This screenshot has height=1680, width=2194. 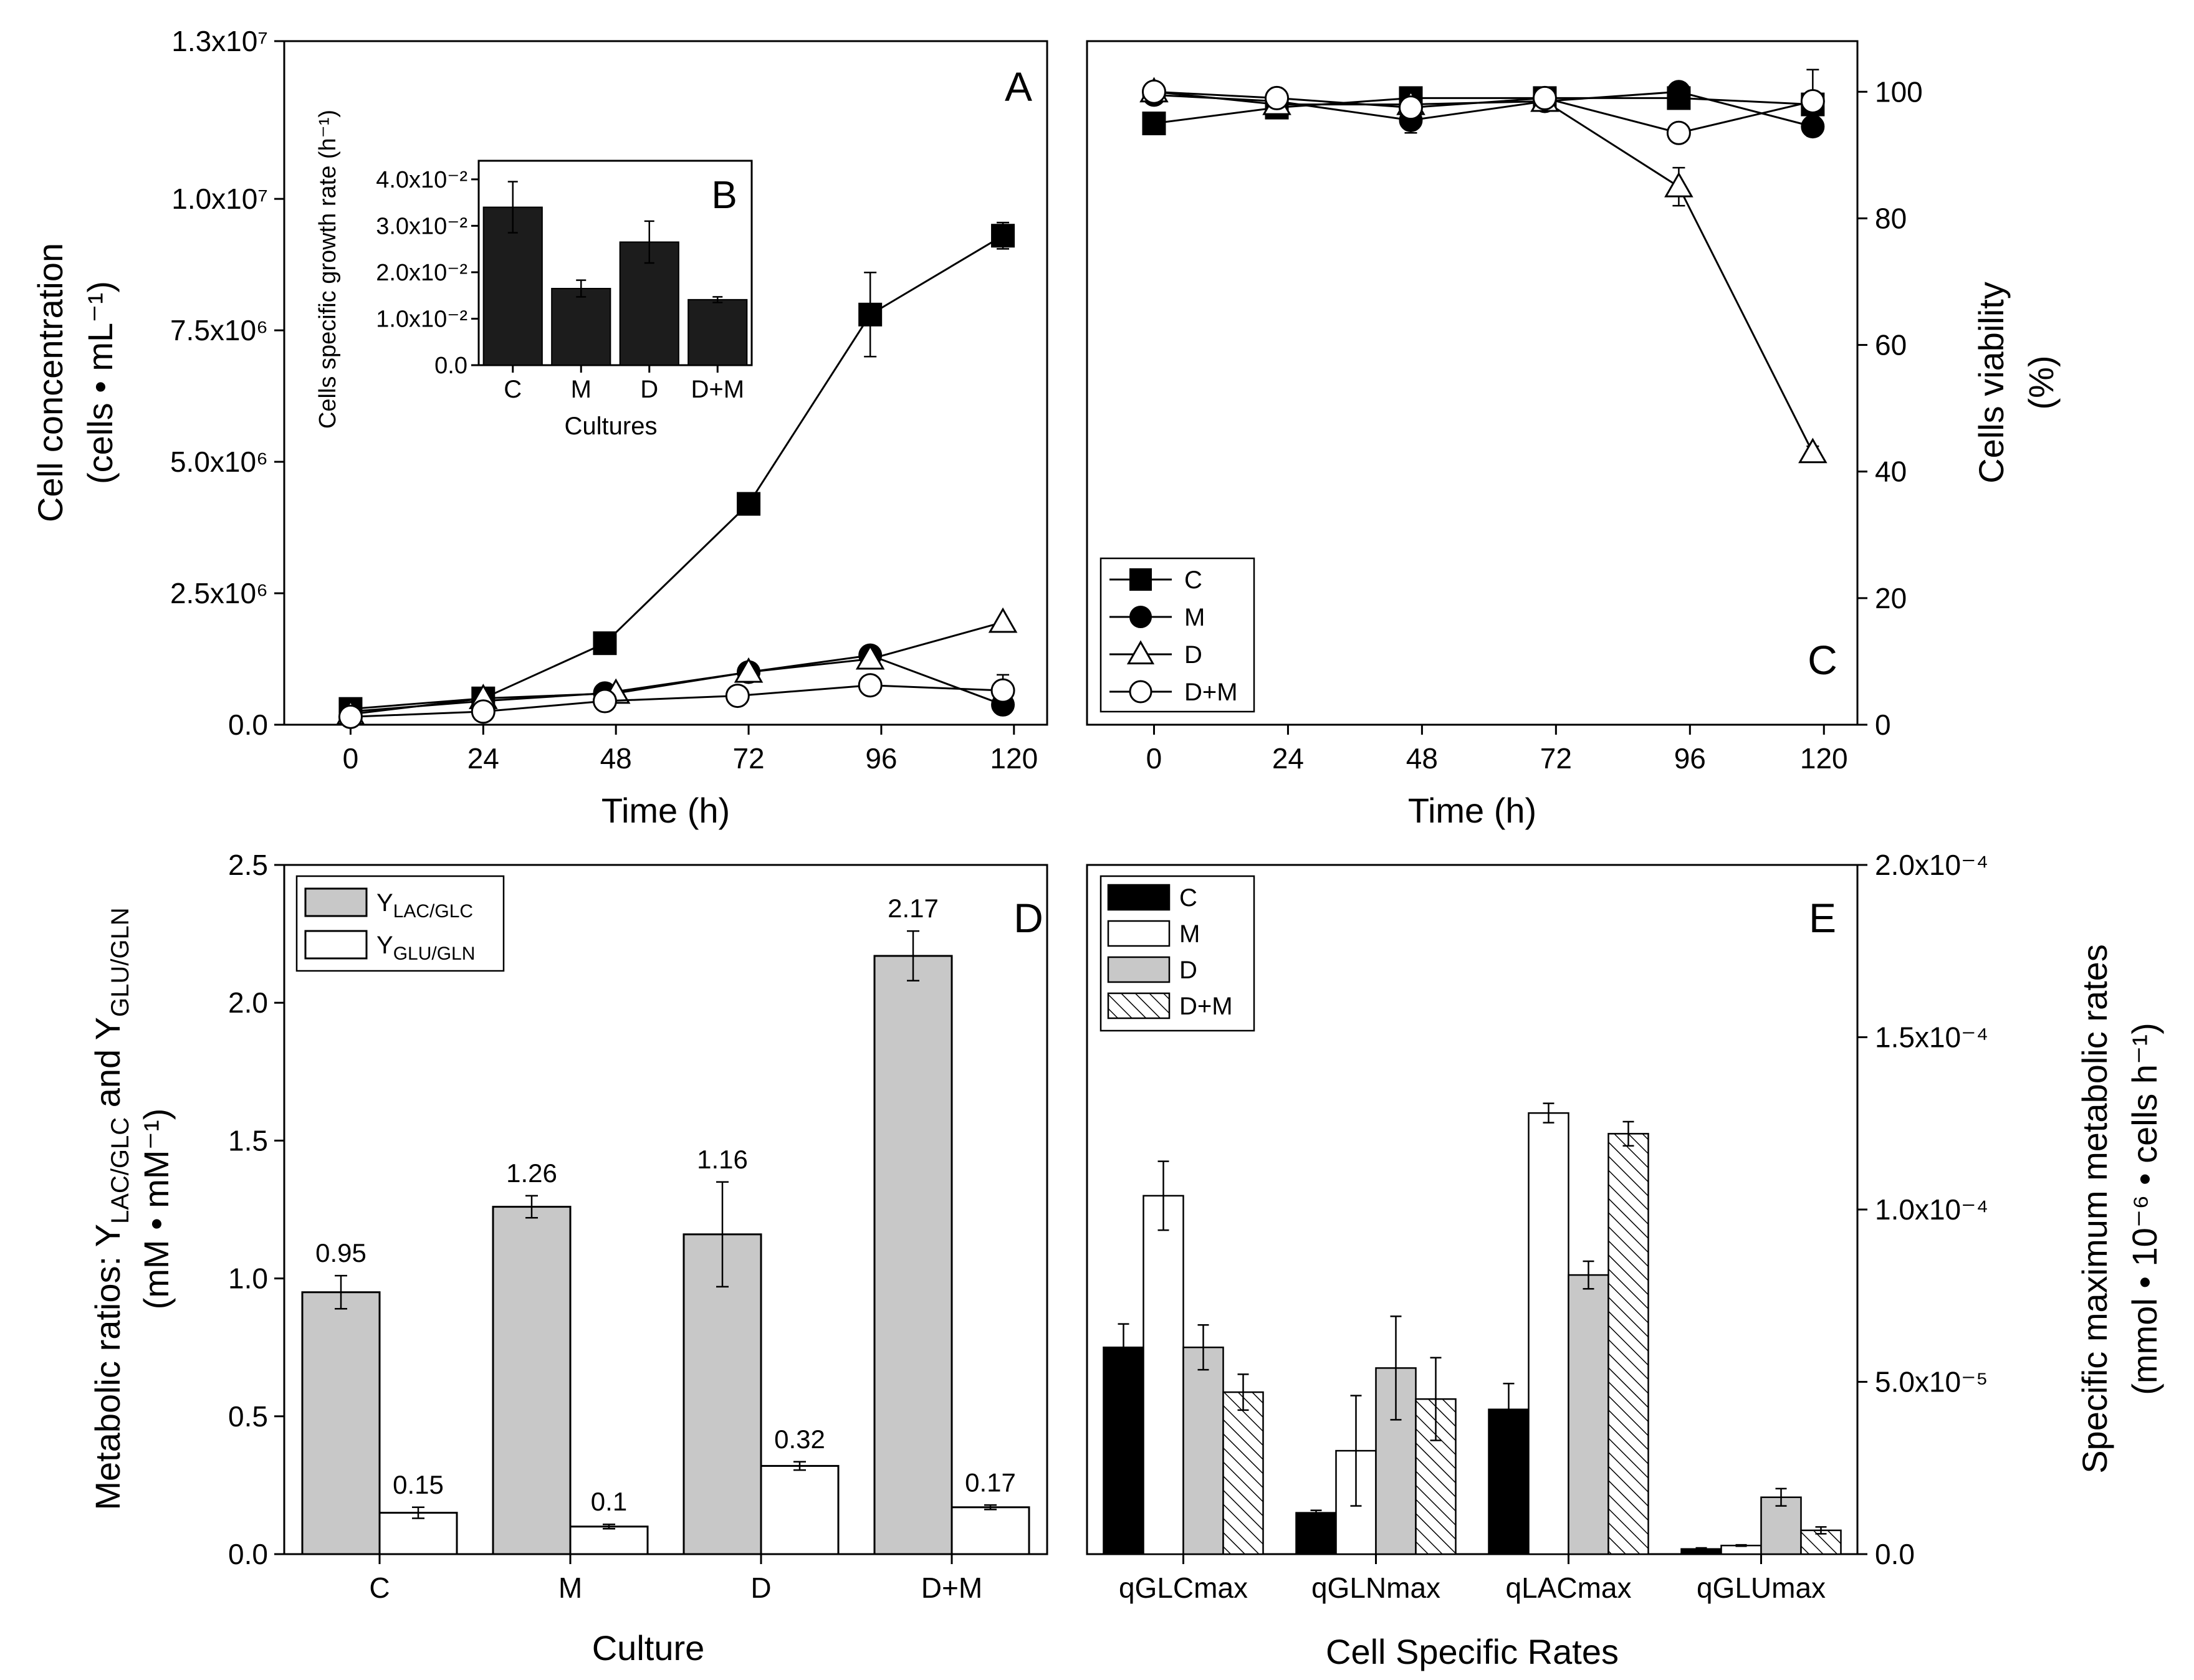 I want to click on panel-b-label: B, so click(x=724, y=195).